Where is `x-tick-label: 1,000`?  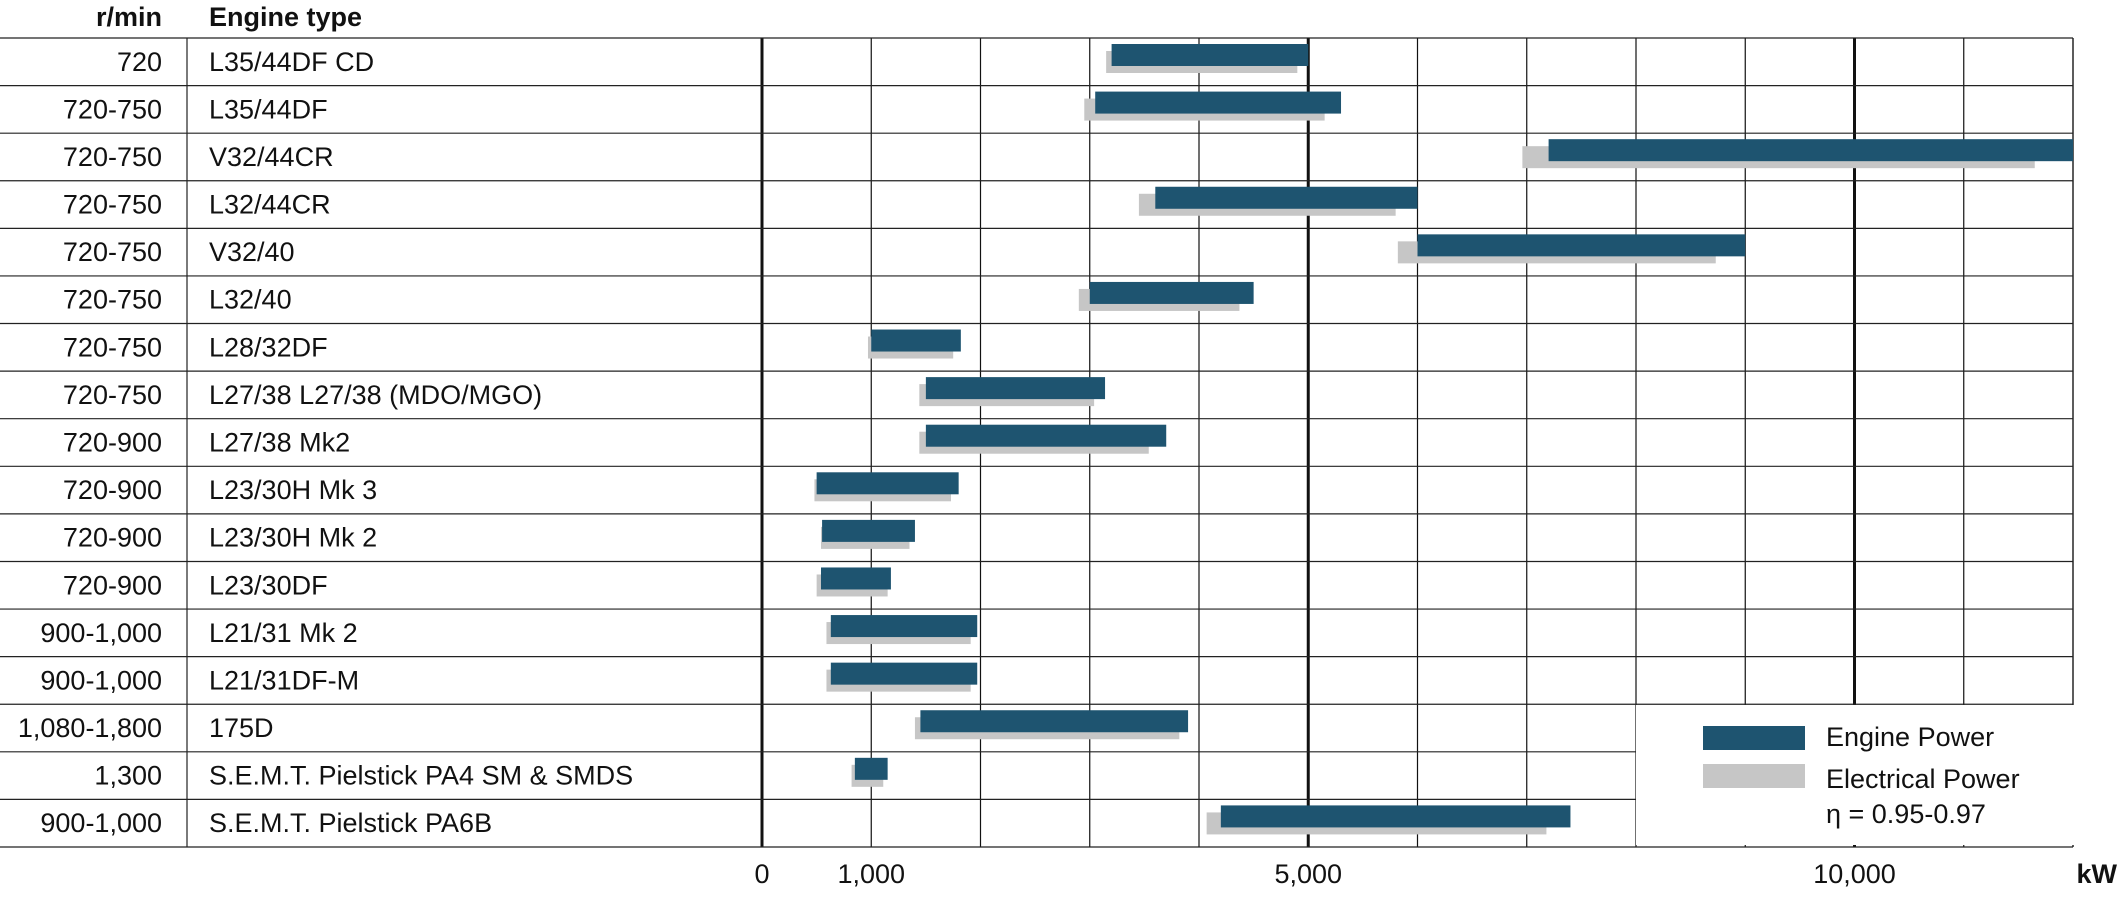 x-tick-label: 1,000 is located at coordinates (871, 874).